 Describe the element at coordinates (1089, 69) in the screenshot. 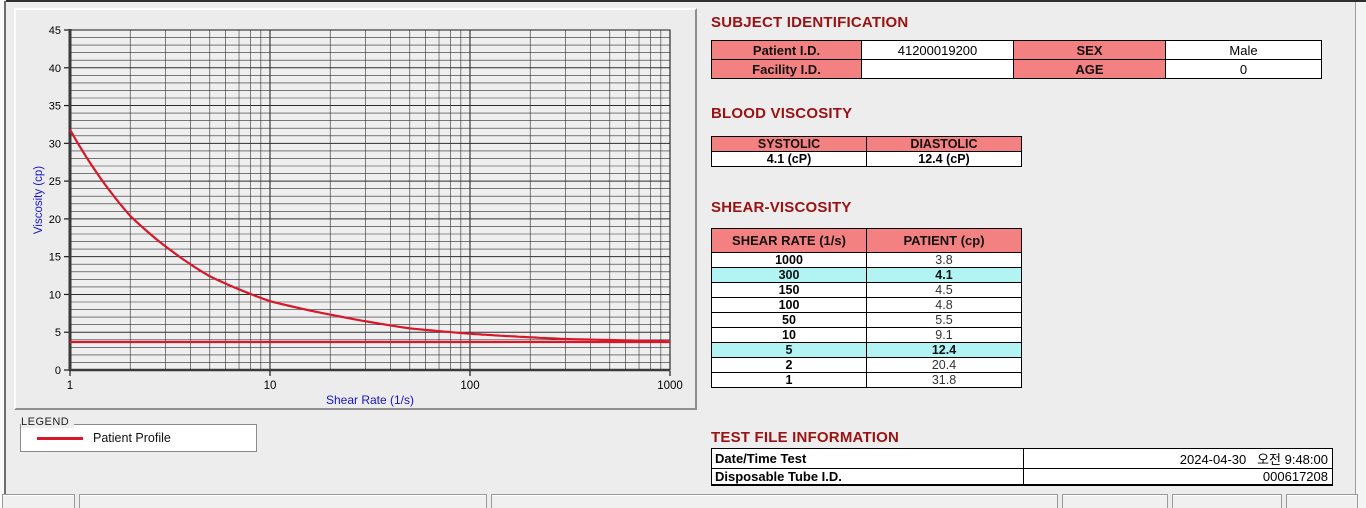

I see `age-label: AGE` at that location.